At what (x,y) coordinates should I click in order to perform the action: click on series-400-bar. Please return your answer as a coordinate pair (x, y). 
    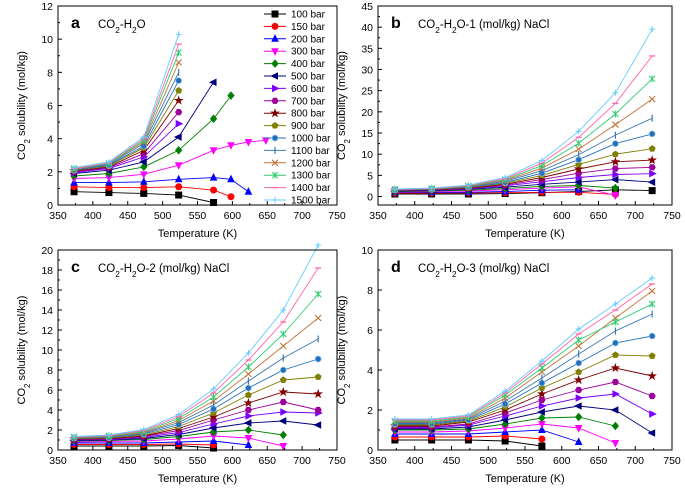
    Looking at the image, I should click on (152, 136).